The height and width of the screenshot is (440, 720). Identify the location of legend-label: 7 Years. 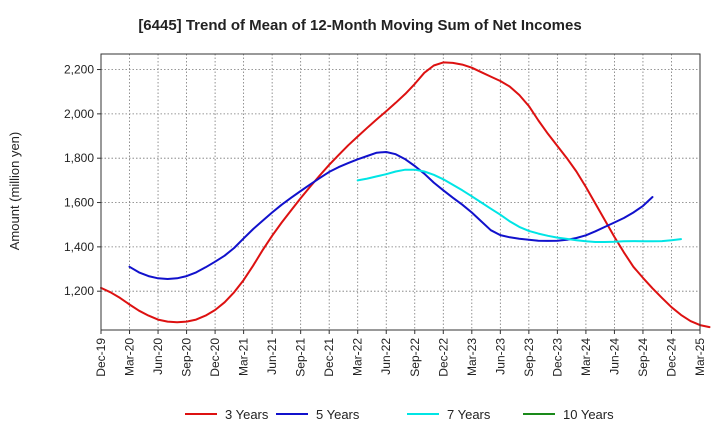
(469, 414).